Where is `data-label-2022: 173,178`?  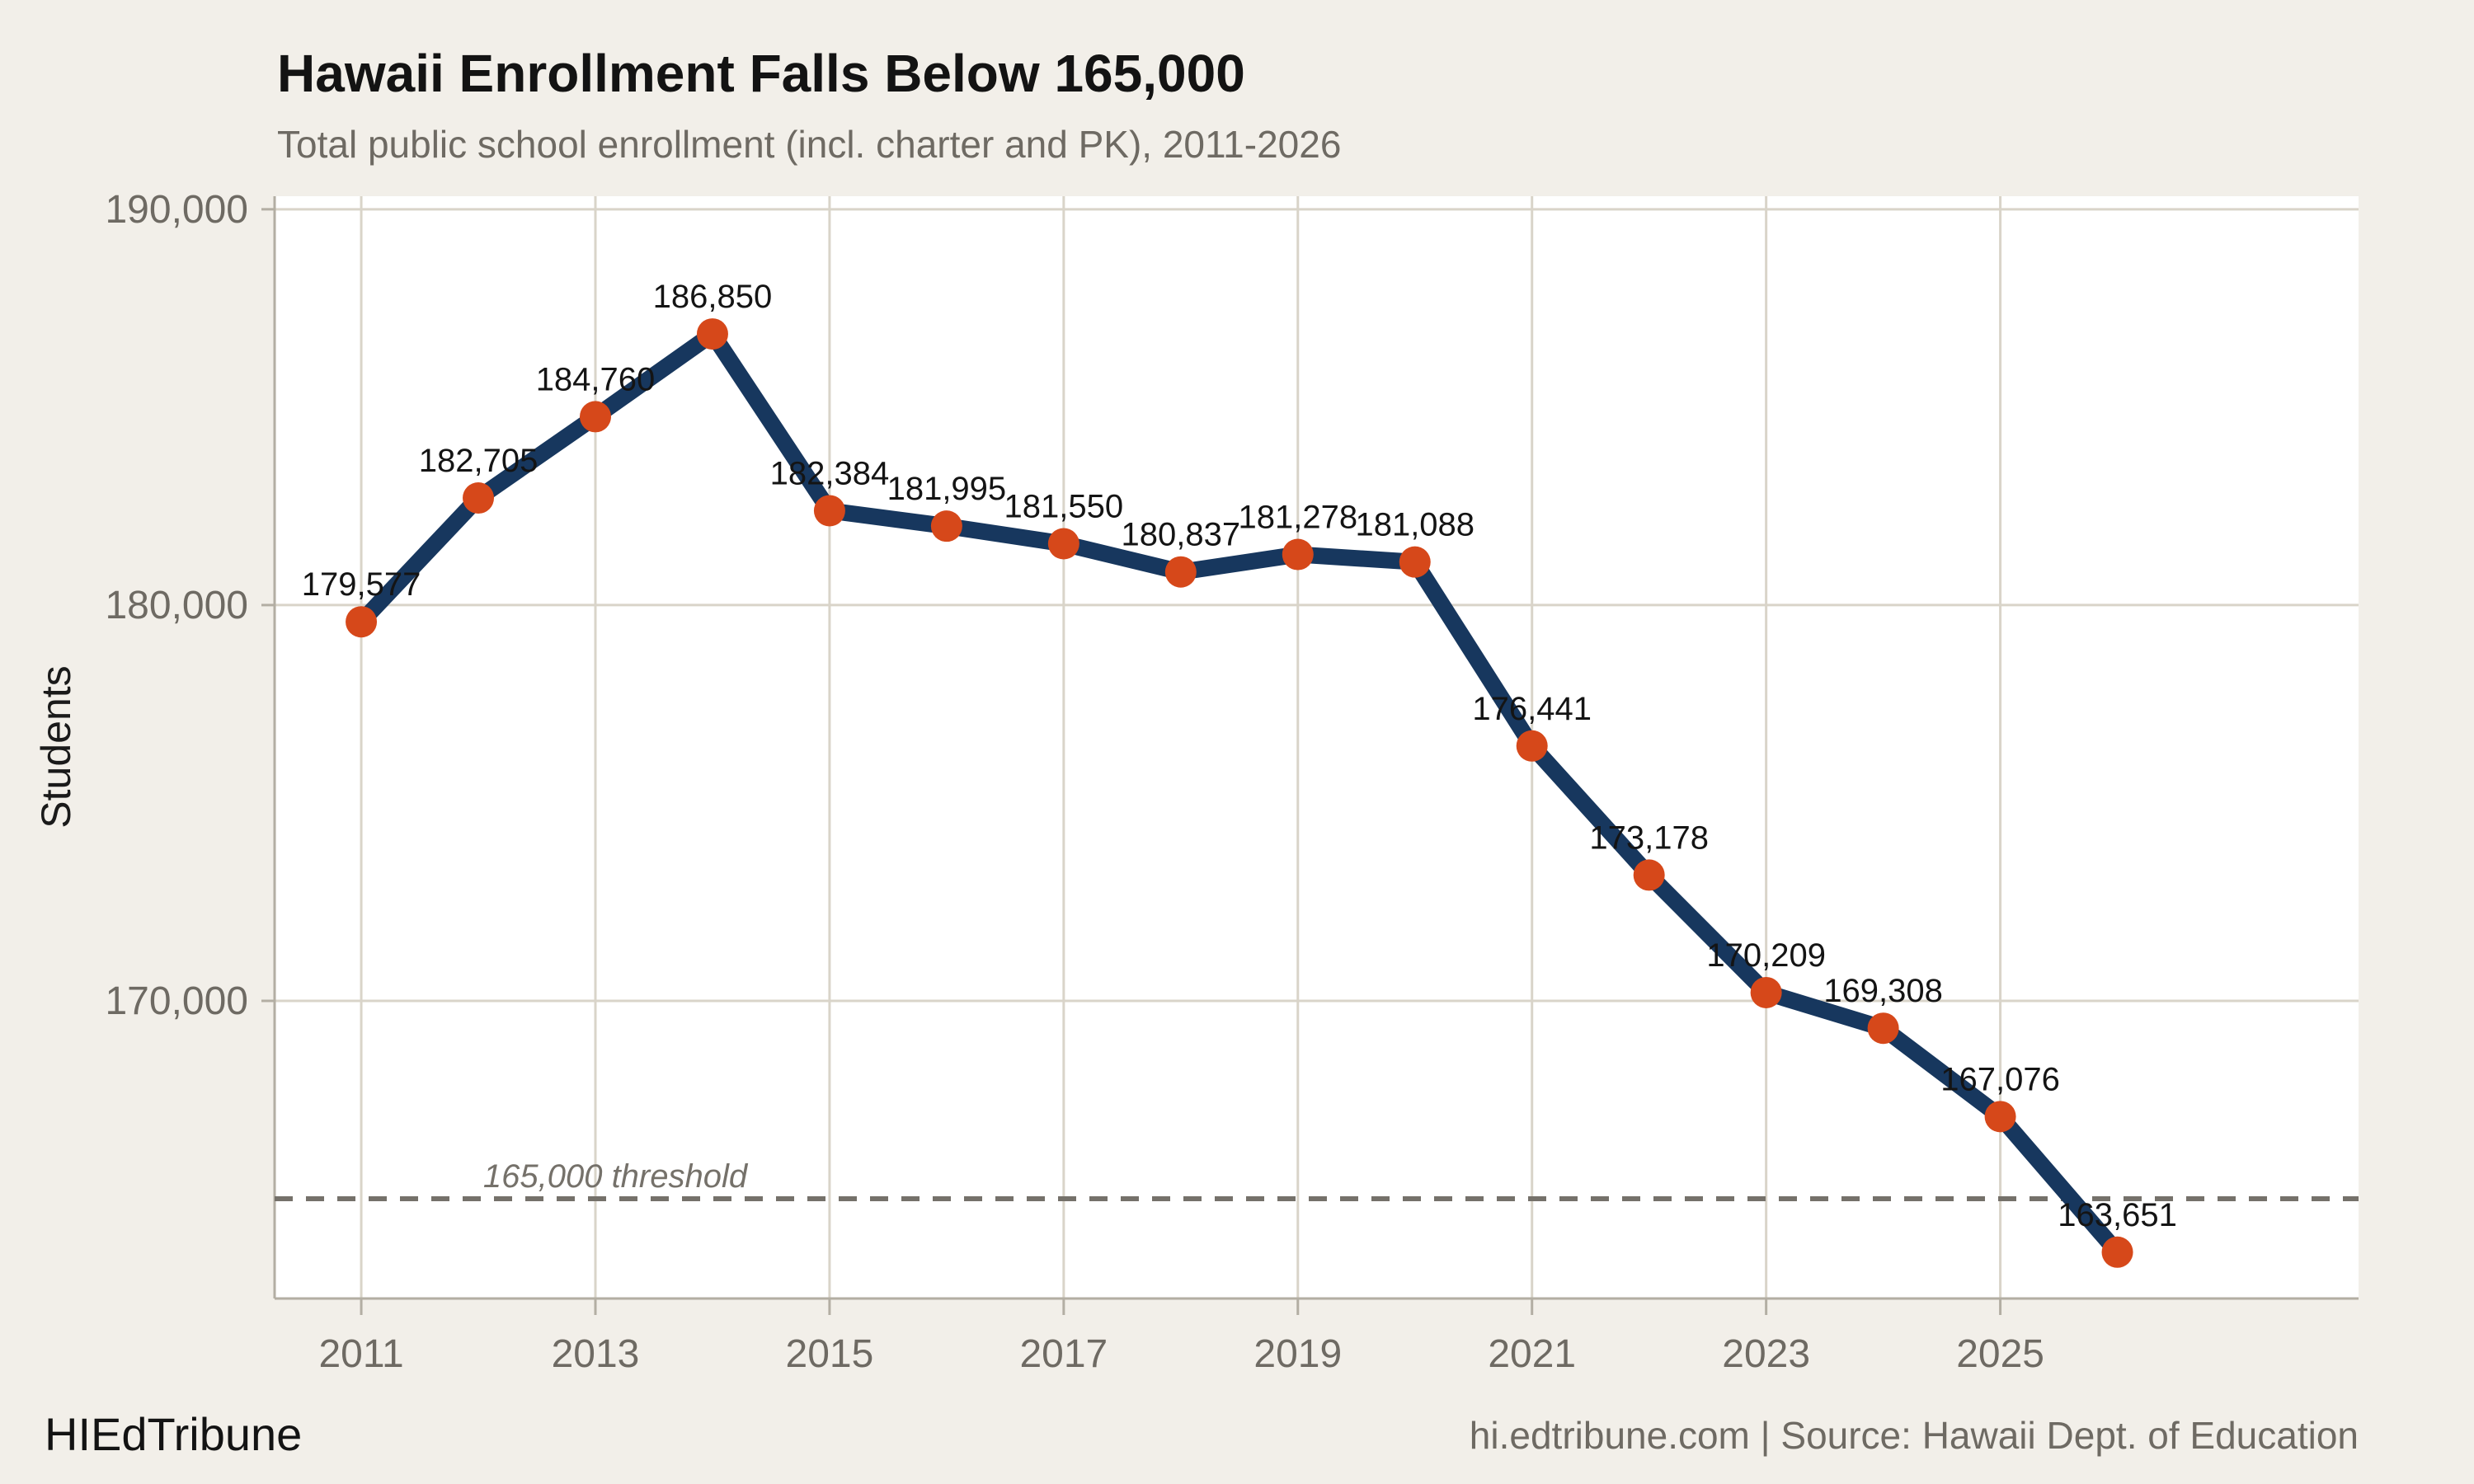
data-label-2022: 173,178 is located at coordinates (1649, 837).